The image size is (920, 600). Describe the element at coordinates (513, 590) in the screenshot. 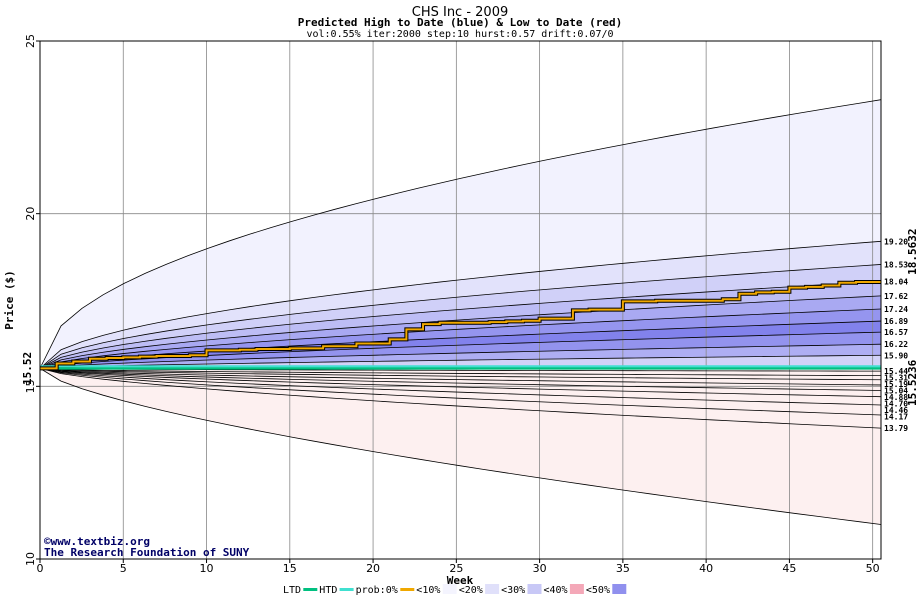

I see `legend-label-5: <30%` at that location.